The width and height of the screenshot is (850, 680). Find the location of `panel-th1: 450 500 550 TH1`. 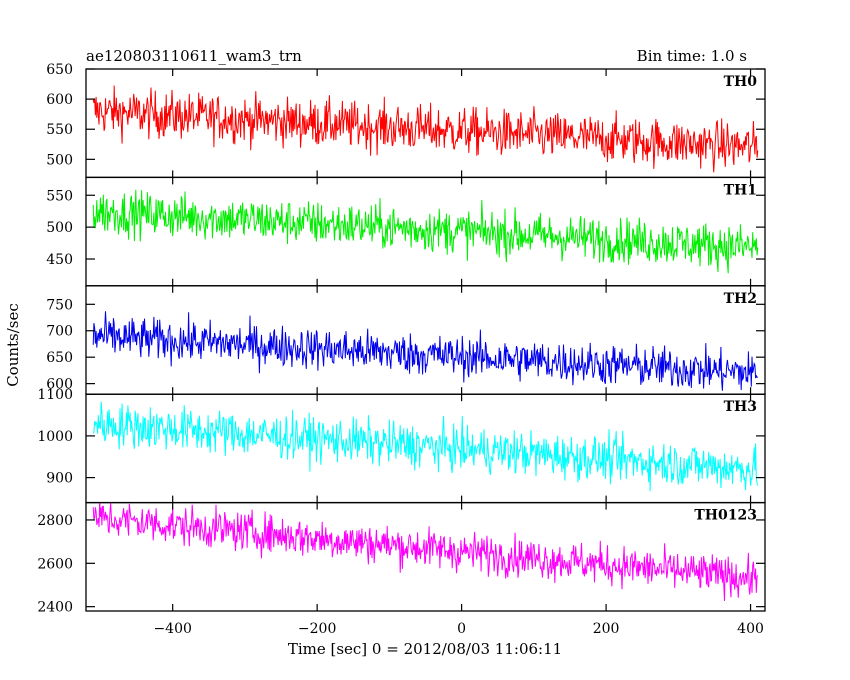

panel-th1: 450 500 550 TH1 is located at coordinates (406, 231).